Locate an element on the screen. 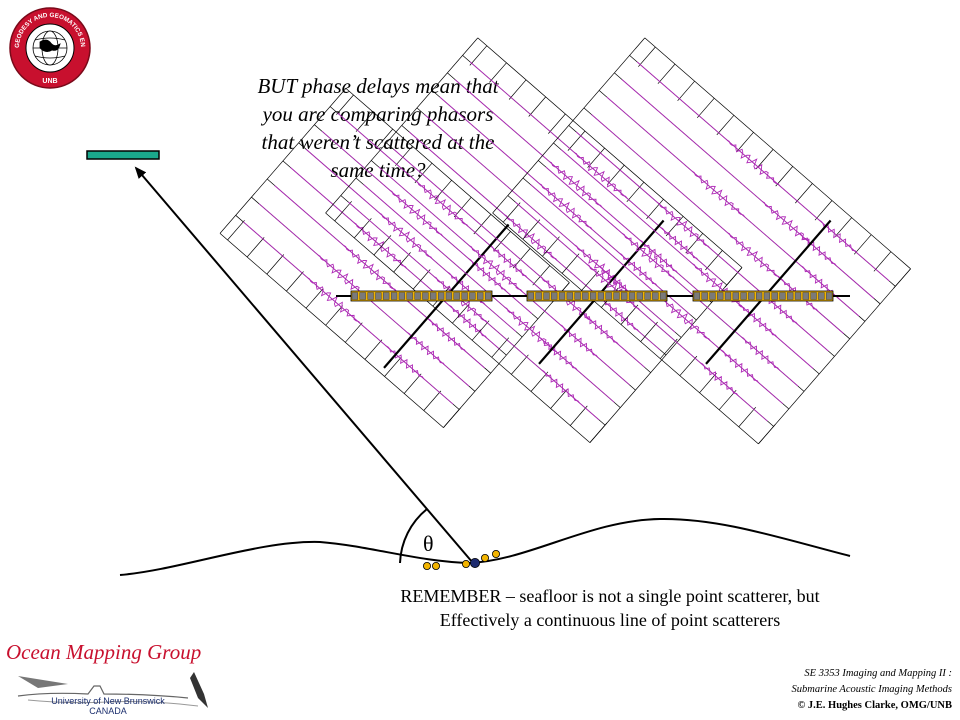 The image size is (960, 720). university-country: CANADA is located at coordinates (108, 711).